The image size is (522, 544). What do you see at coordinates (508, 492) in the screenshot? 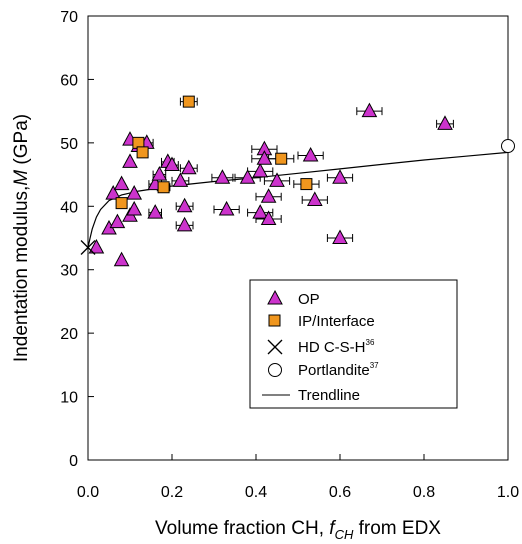
I see `x-tick-label: 1.0` at bounding box center [508, 492].